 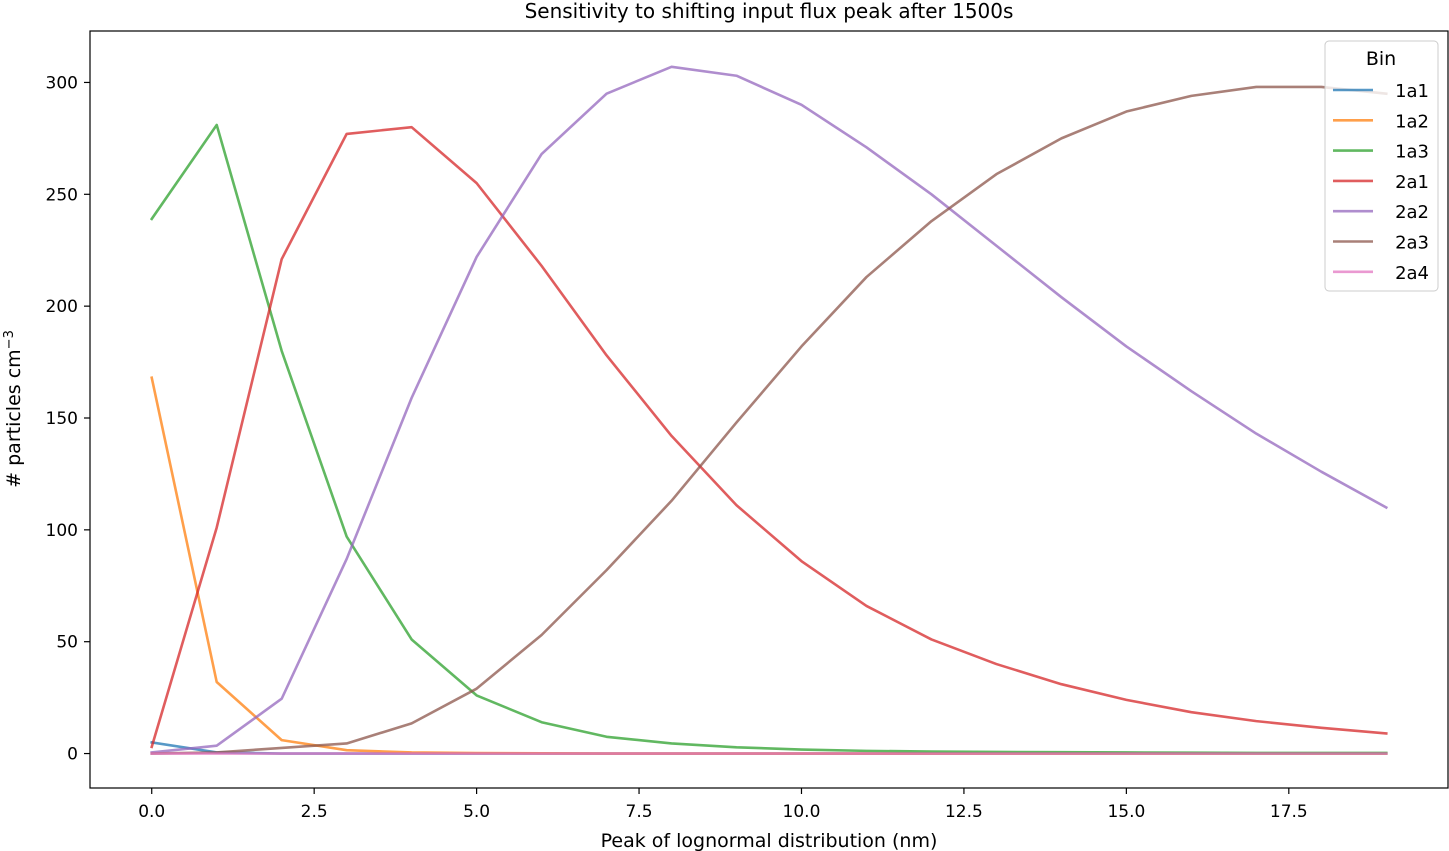 I want to click on legend-box, so click(x=1381, y=166).